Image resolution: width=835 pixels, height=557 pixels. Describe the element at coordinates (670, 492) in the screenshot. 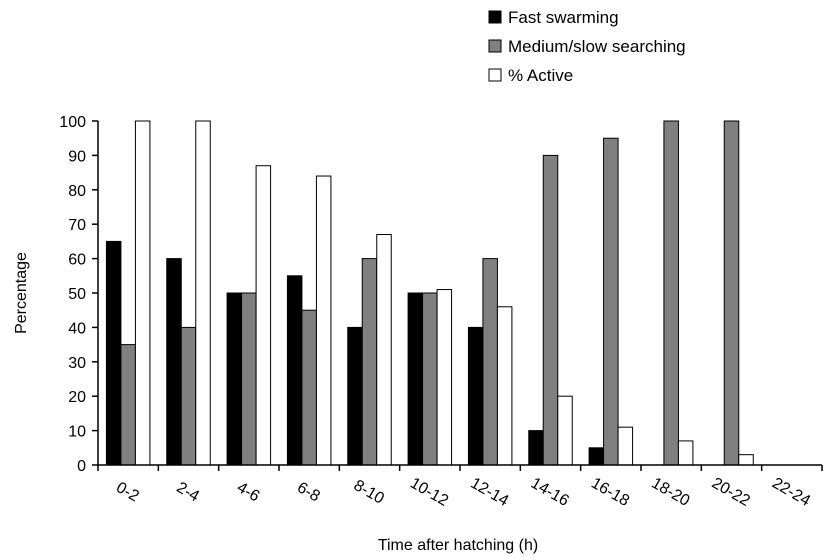

I see `x-tick-label: 18-20` at that location.